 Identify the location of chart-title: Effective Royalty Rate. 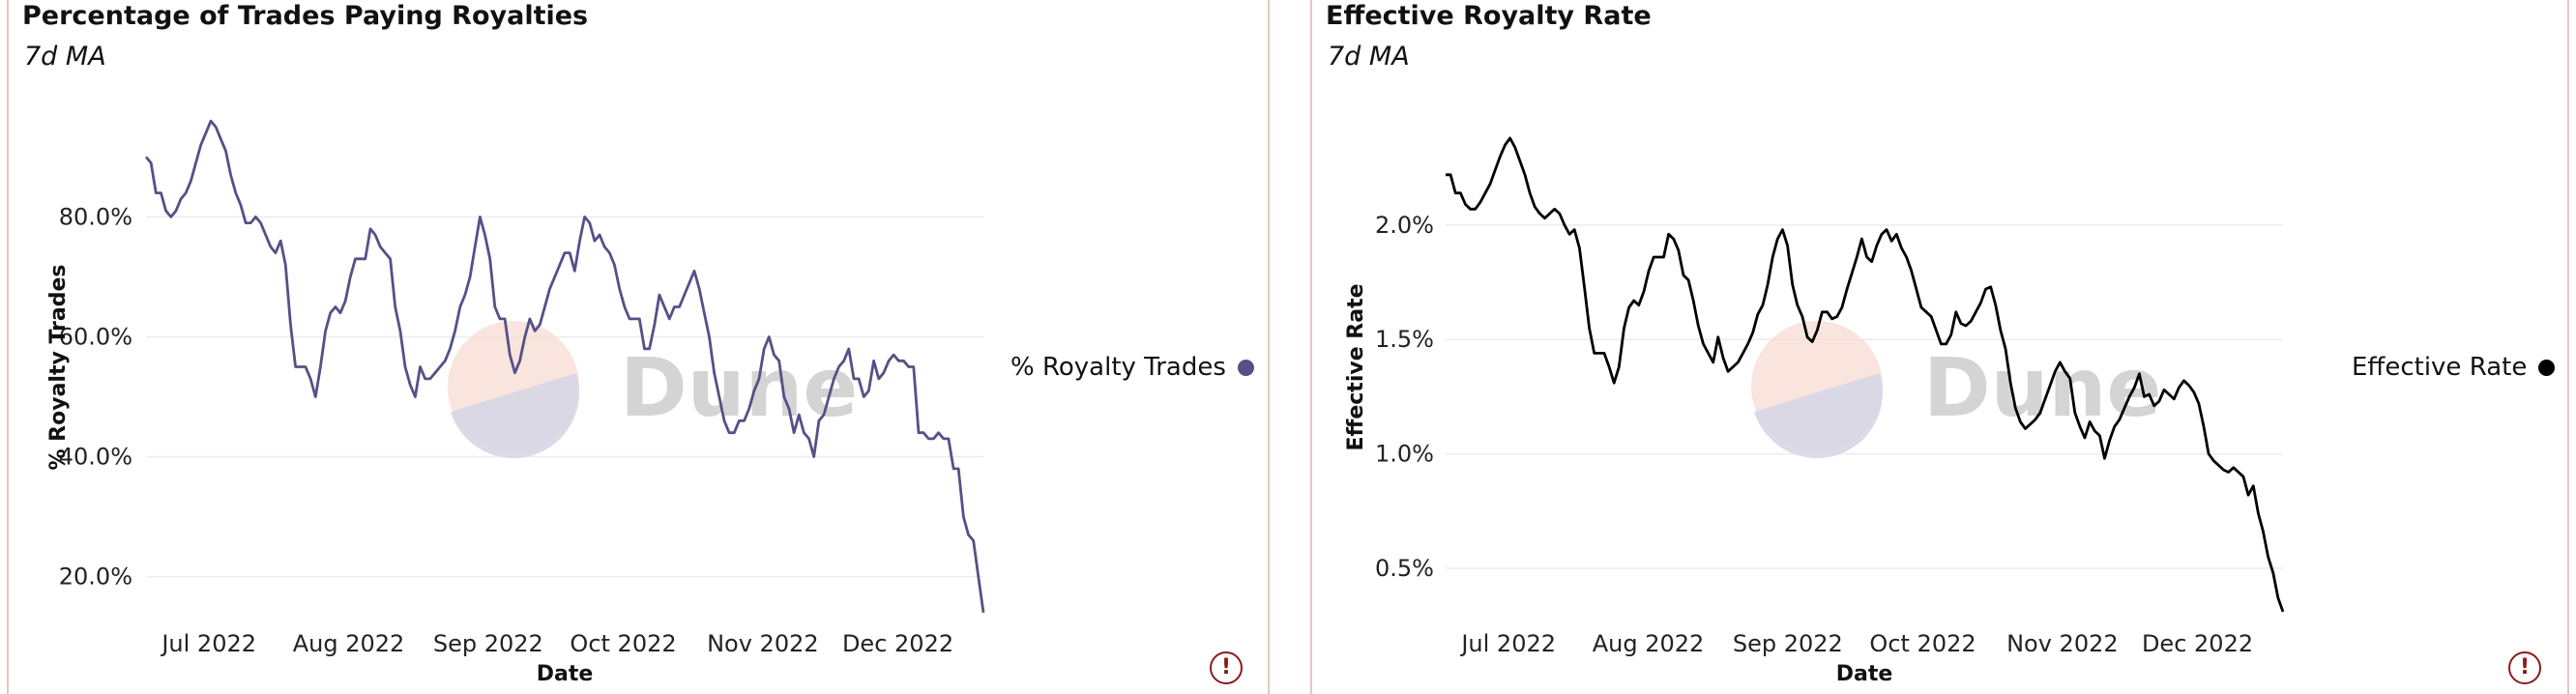
(1489, 16).